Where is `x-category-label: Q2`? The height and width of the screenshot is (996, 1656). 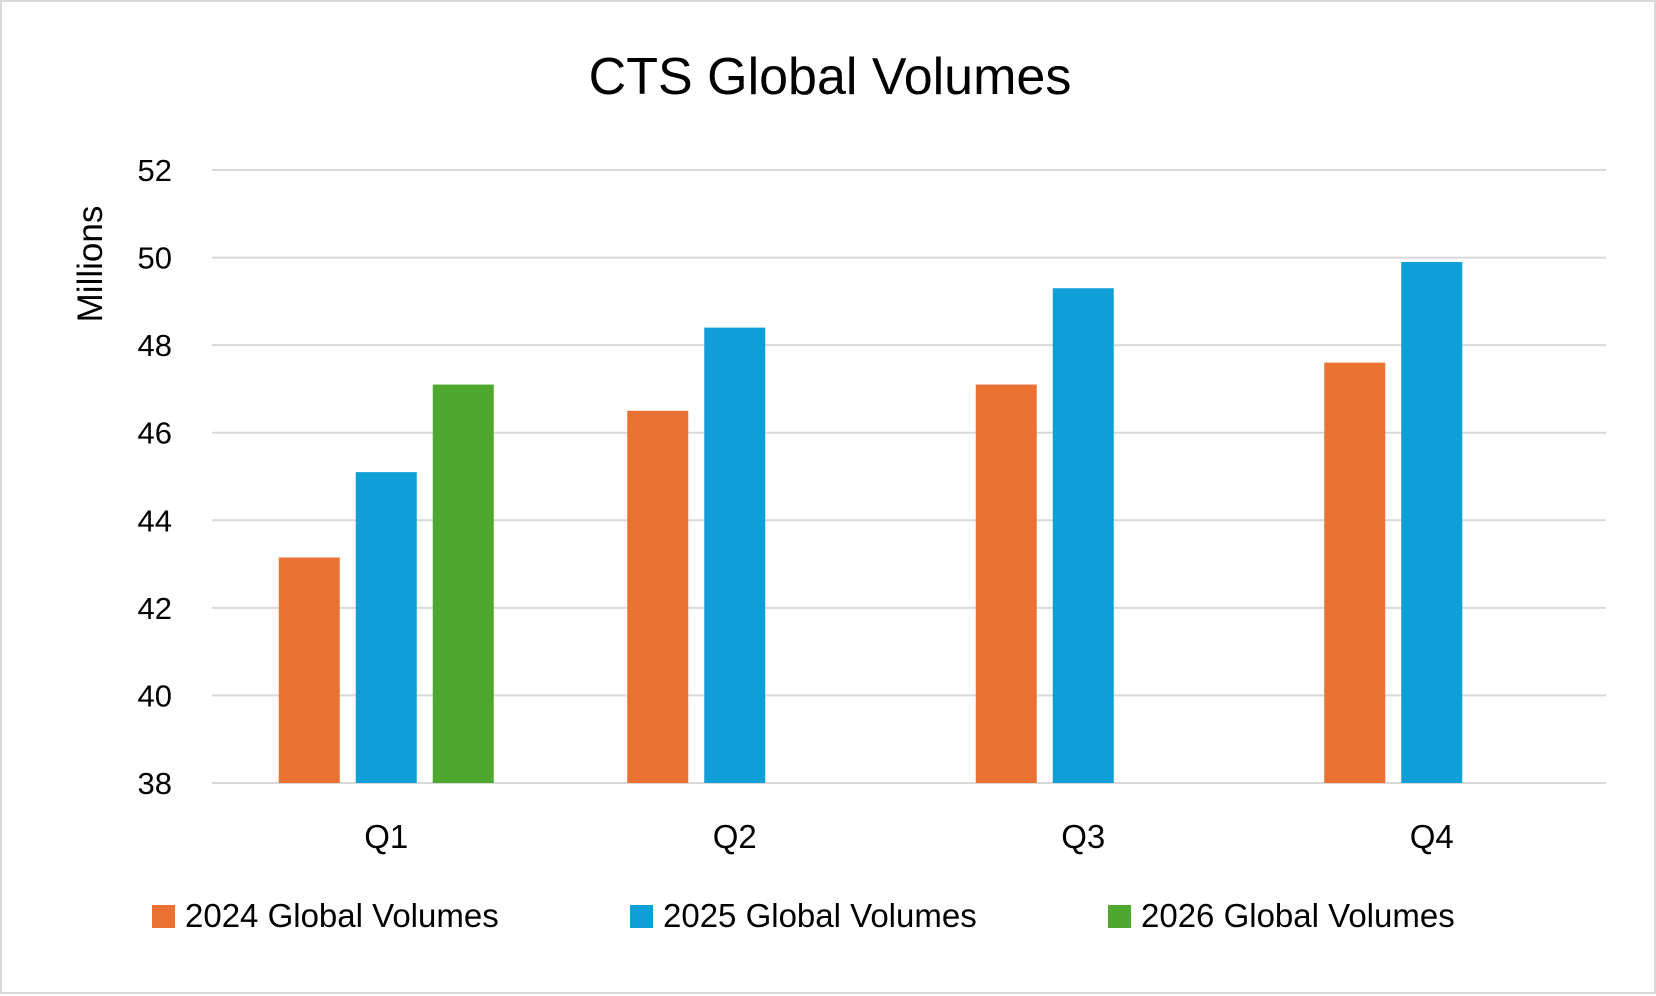 x-category-label: Q2 is located at coordinates (735, 836).